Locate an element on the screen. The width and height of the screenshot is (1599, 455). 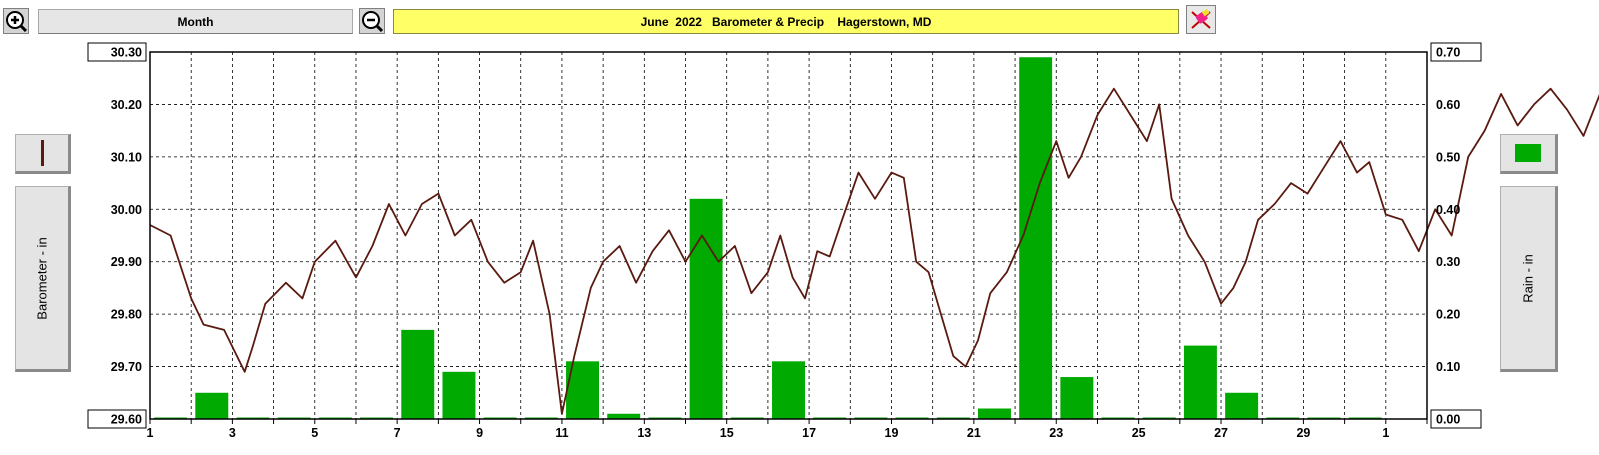
left-tick-label: 29.90 is located at coordinates (126, 262).